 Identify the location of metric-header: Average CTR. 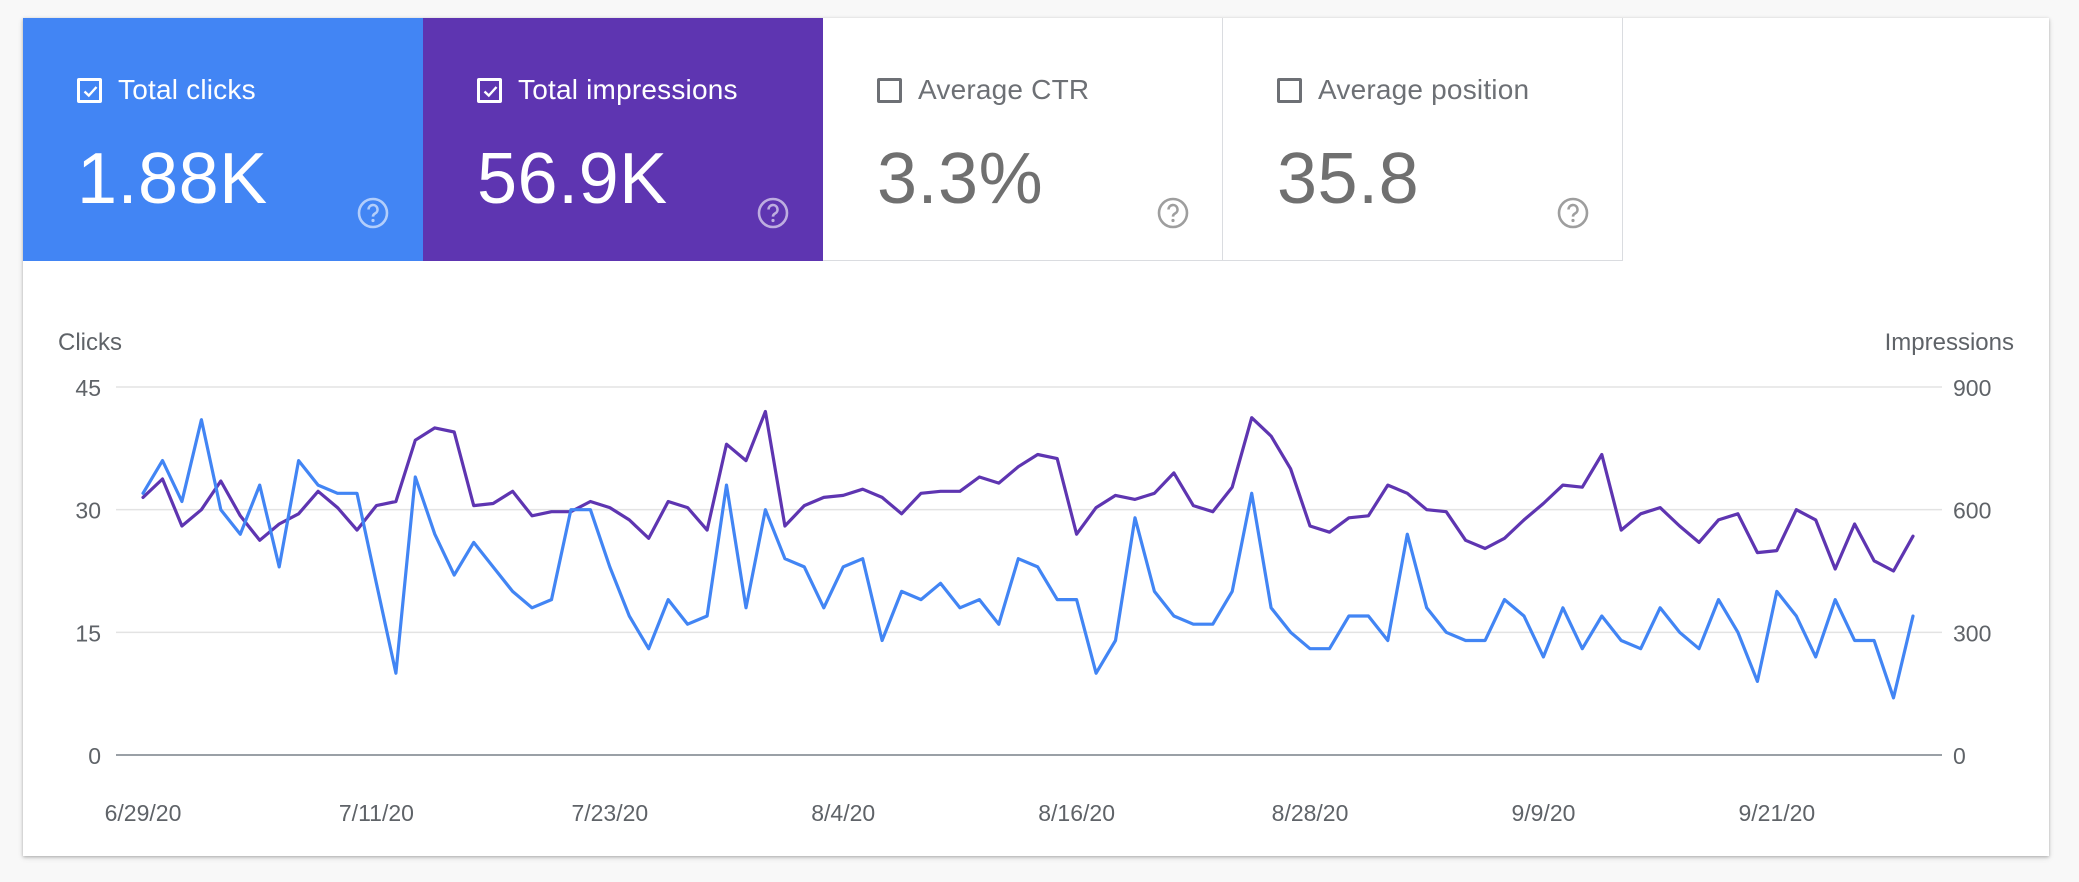
(983, 90).